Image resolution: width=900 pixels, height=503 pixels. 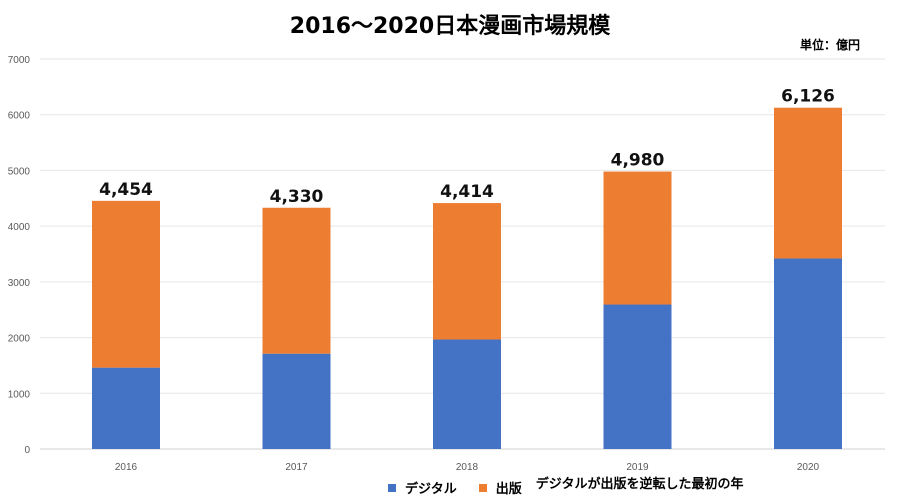 I want to click on y-tick-label: 6000, so click(x=19, y=116).